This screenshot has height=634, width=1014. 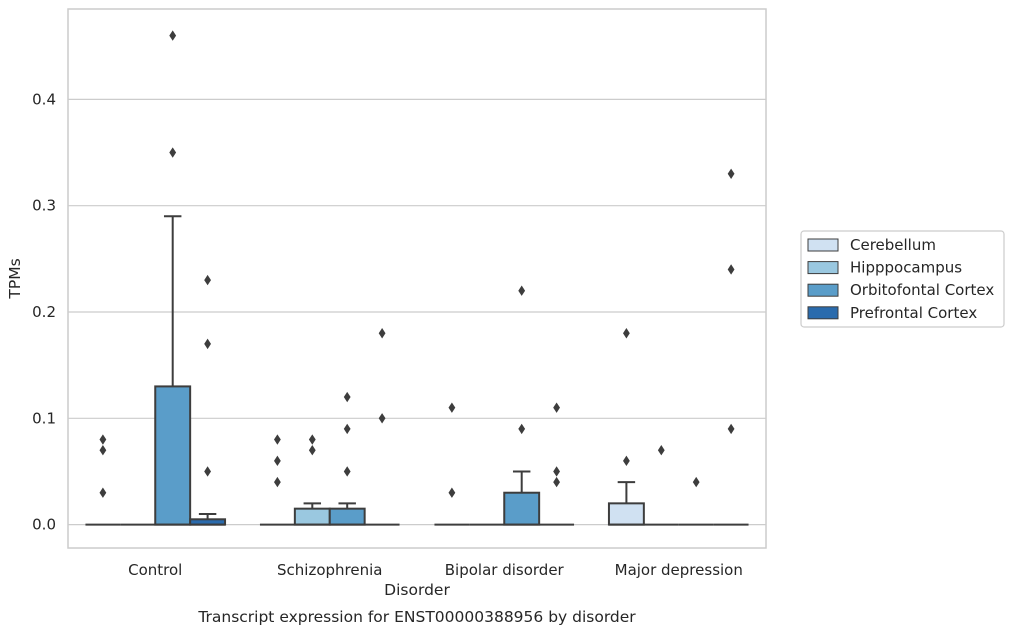 What do you see at coordinates (906, 268) in the screenshot?
I see `legend-label: Hipppocampus` at bounding box center [906, 268].